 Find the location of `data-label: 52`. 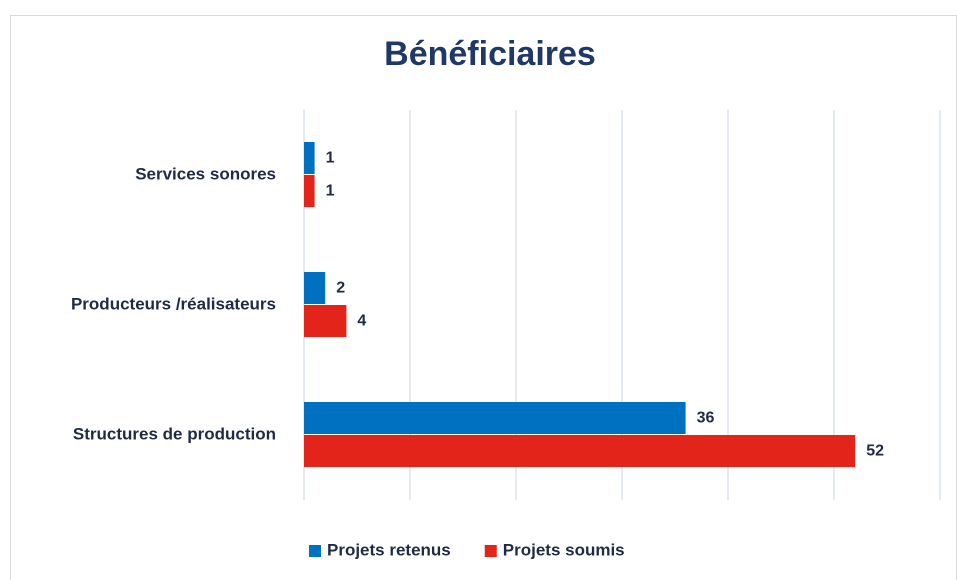

data-label: 52 is located at coordinates (875, 451).